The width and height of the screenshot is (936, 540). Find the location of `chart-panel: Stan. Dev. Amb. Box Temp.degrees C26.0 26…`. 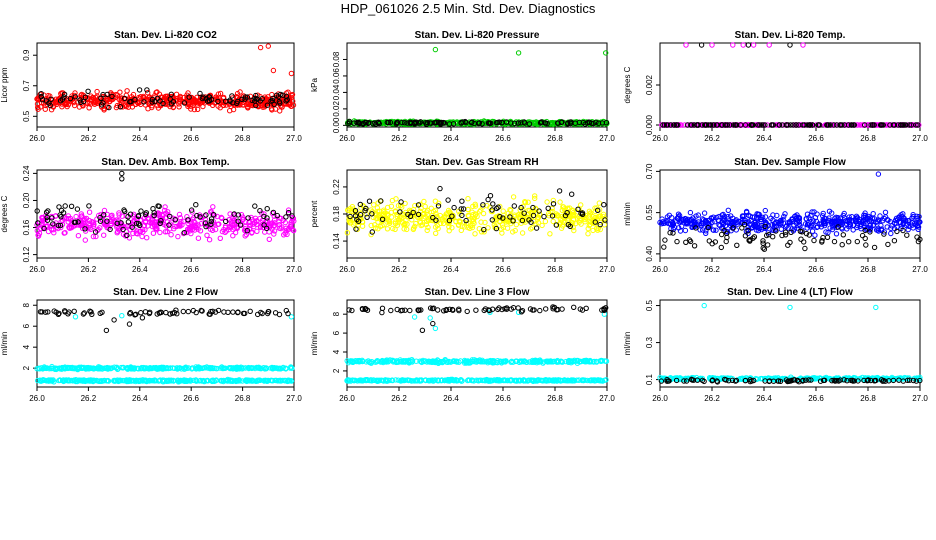

chart-panel: Stan. Dev. Amb. Box Temp.degrees C26.0 26… is located at coordinates (151, 215).